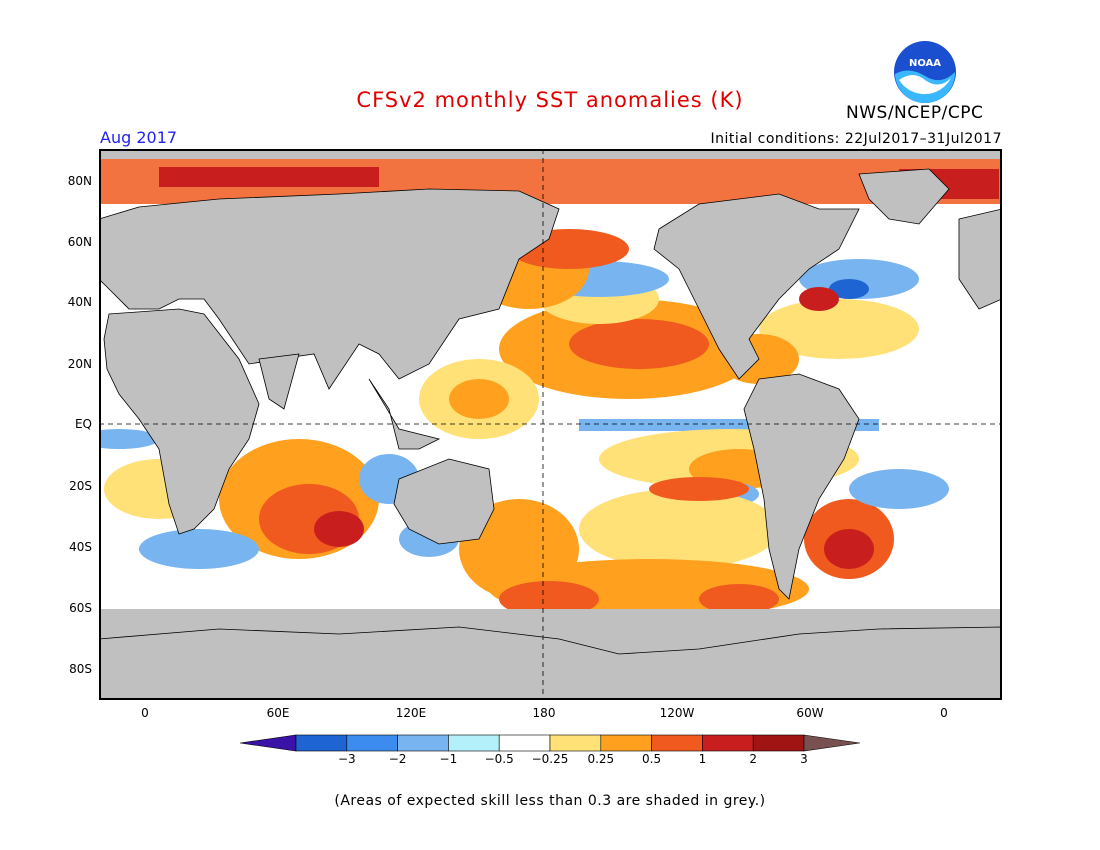  I want to click on initial-conditions: Initial conditions: 22Jul2017–31Jul2017, so click(856, 139).